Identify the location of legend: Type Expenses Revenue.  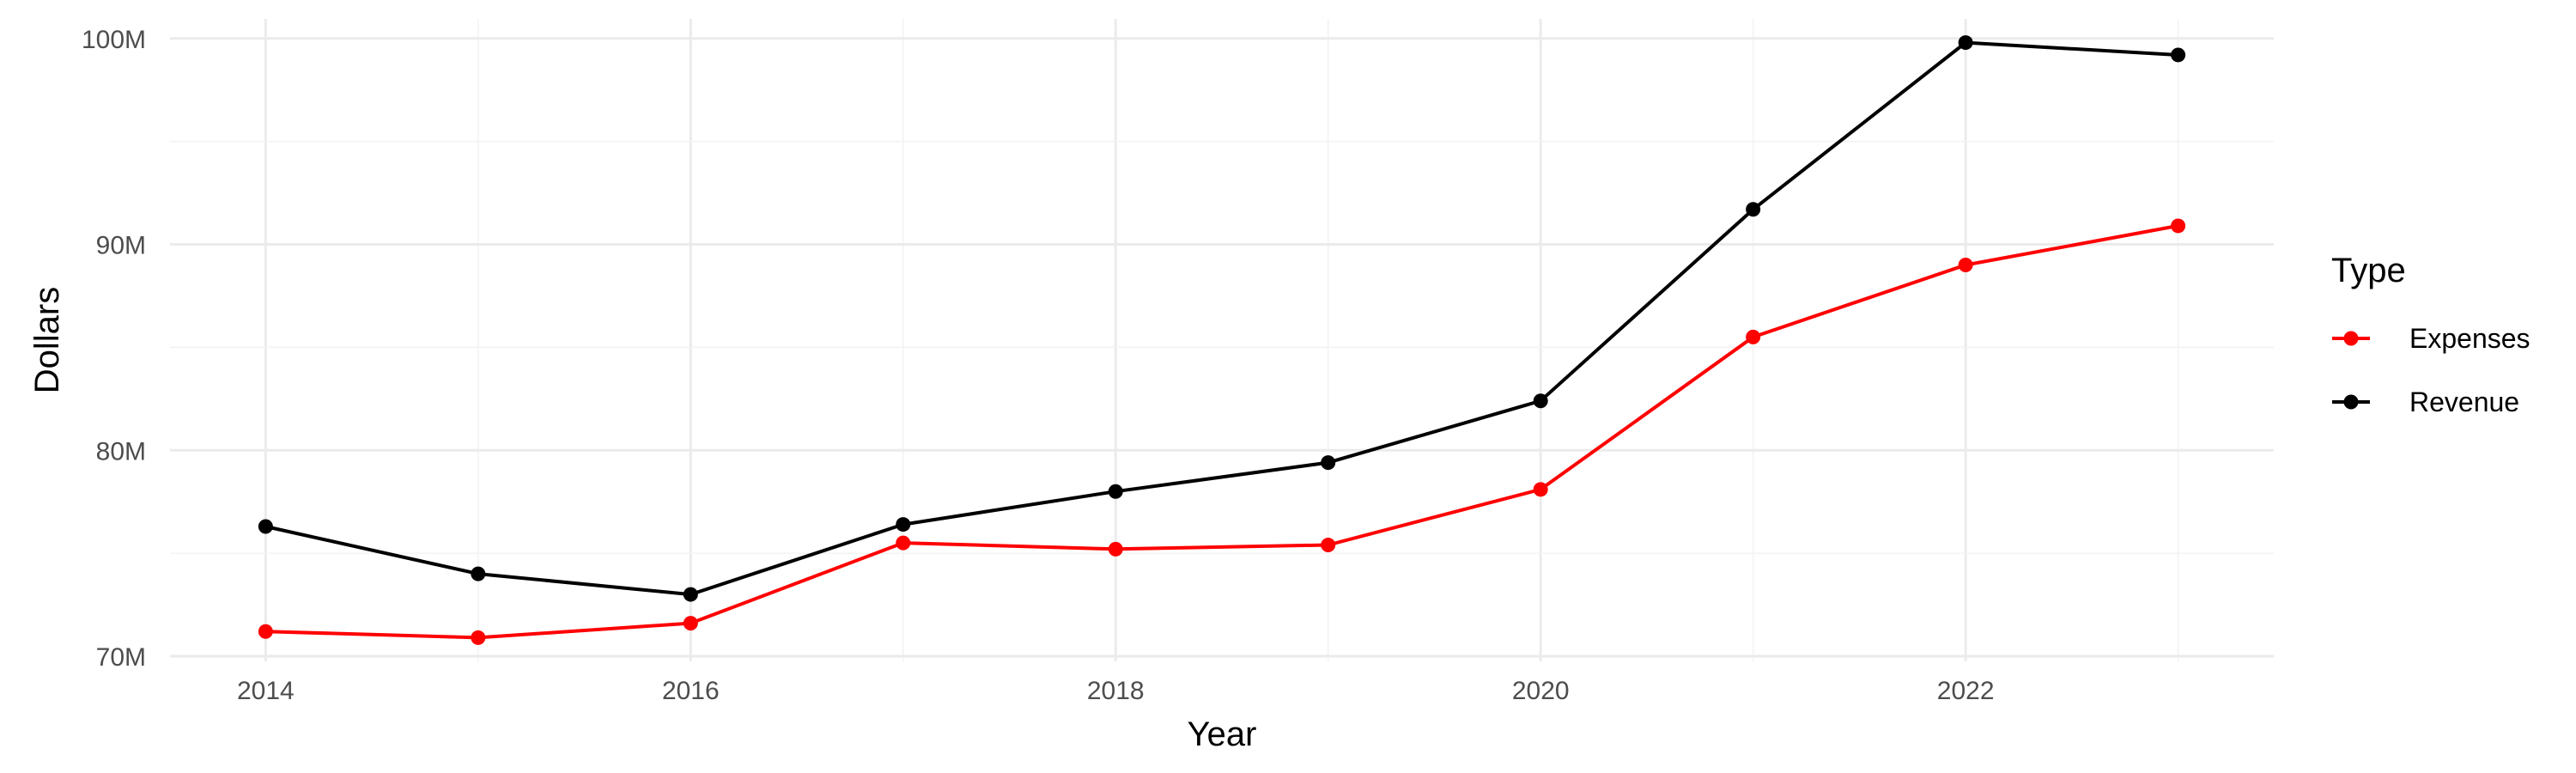
(2430, 334).